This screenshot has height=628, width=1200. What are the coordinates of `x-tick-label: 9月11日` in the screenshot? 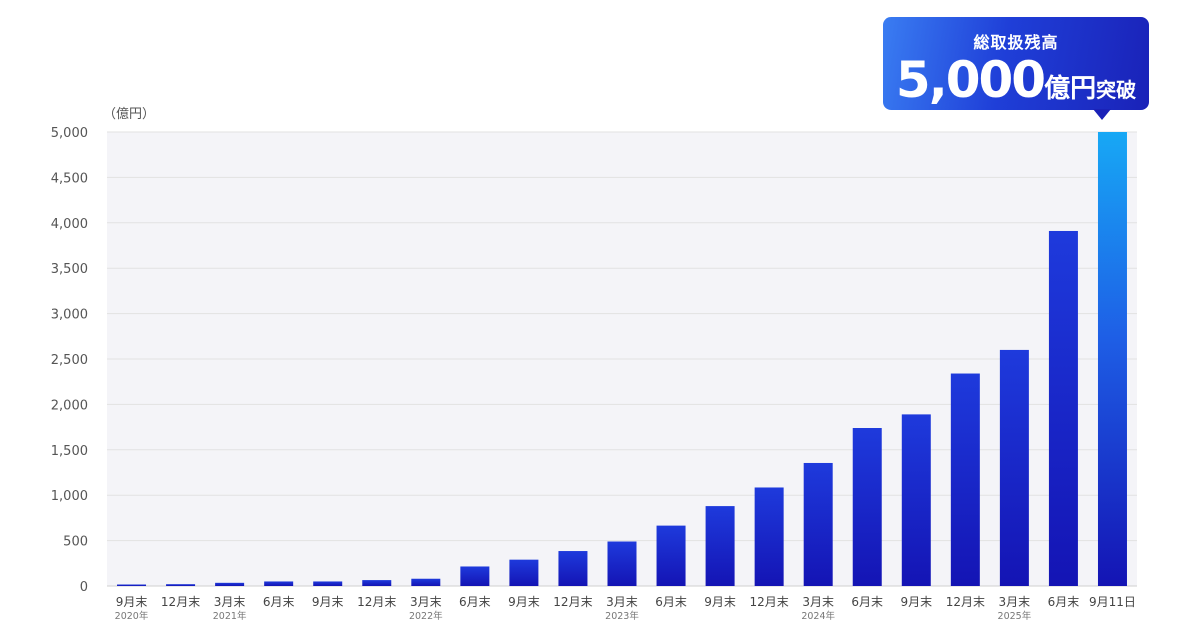 It's located at (1112, 602).